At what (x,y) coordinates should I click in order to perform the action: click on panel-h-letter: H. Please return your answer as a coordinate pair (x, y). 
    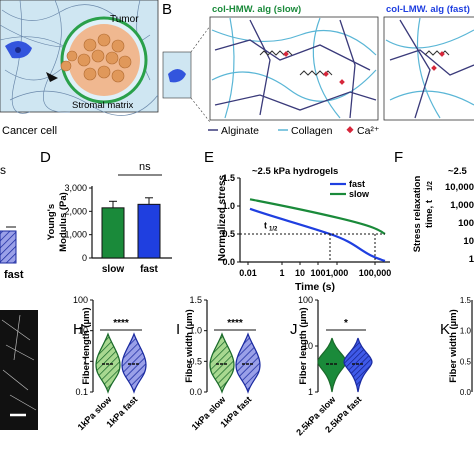
    Looking at the image, I should click on (78, 329).